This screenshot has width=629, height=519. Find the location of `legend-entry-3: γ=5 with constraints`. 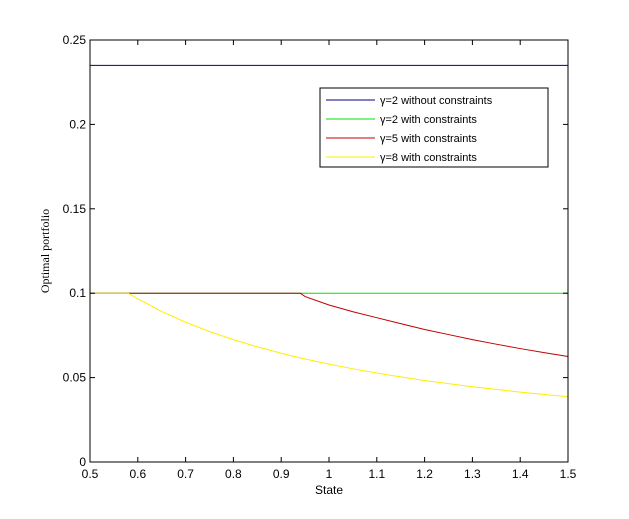

legend-entry-3: γ=5 with constraints is located at coordinates (428, 139).